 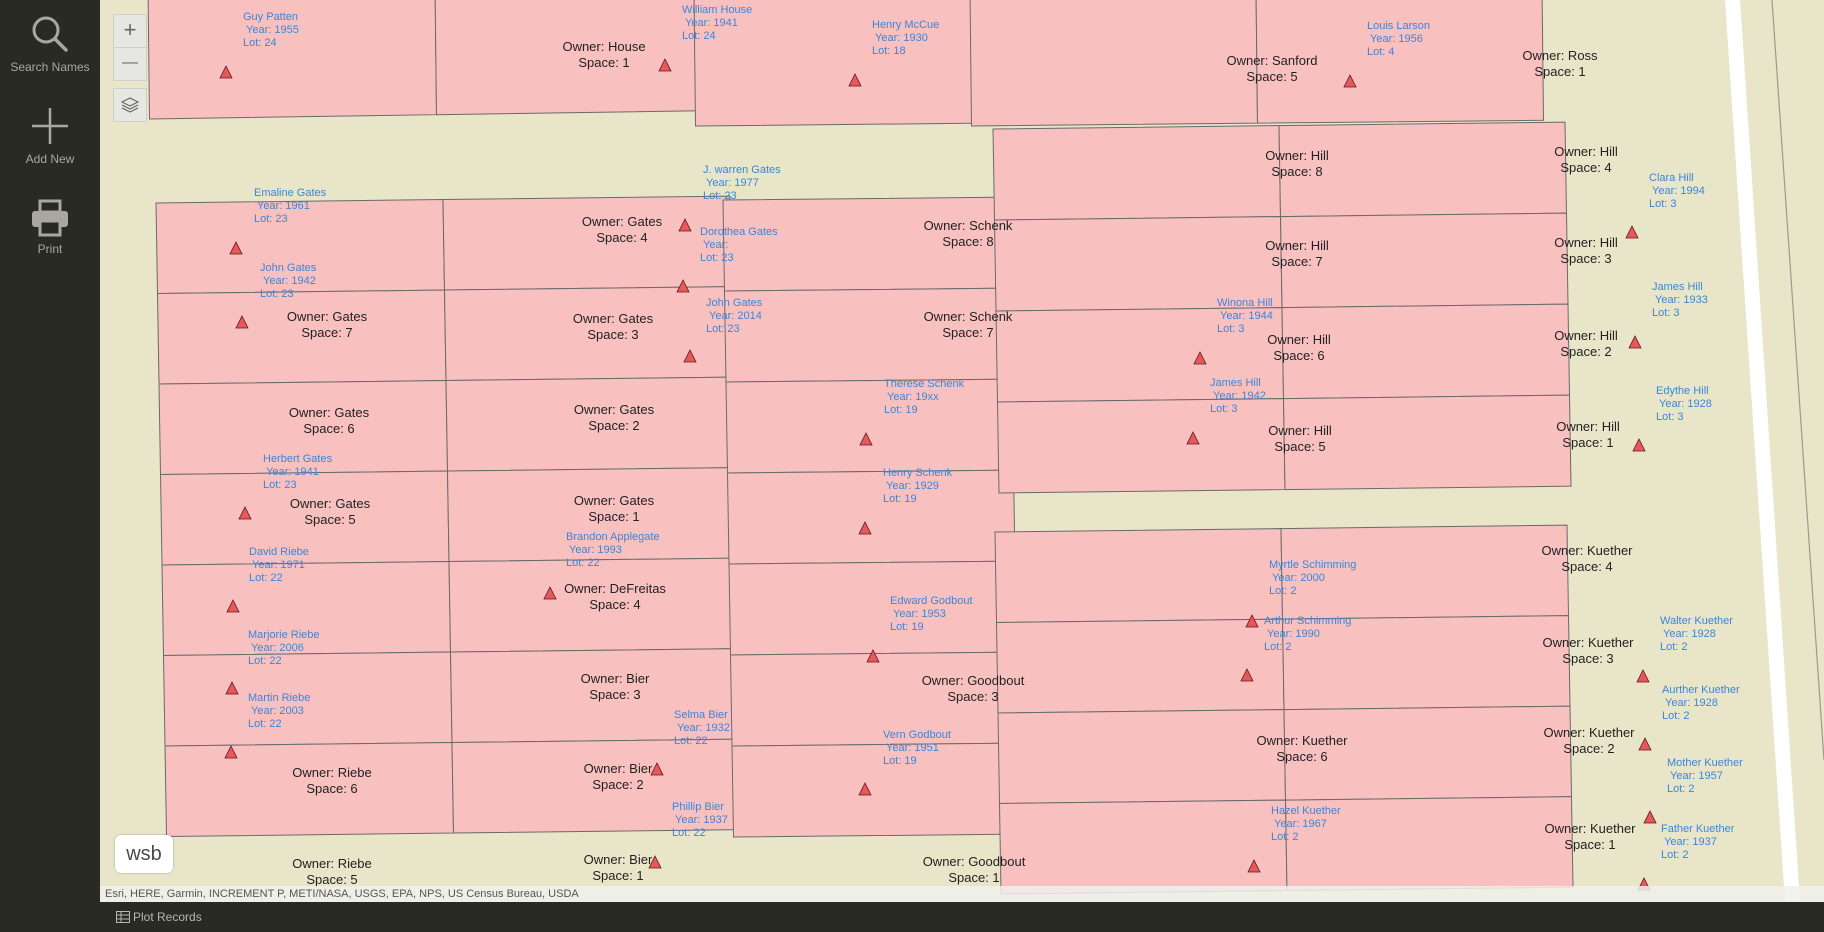 I want to click on add-new-button: Add New, so click(x=50, y=135).